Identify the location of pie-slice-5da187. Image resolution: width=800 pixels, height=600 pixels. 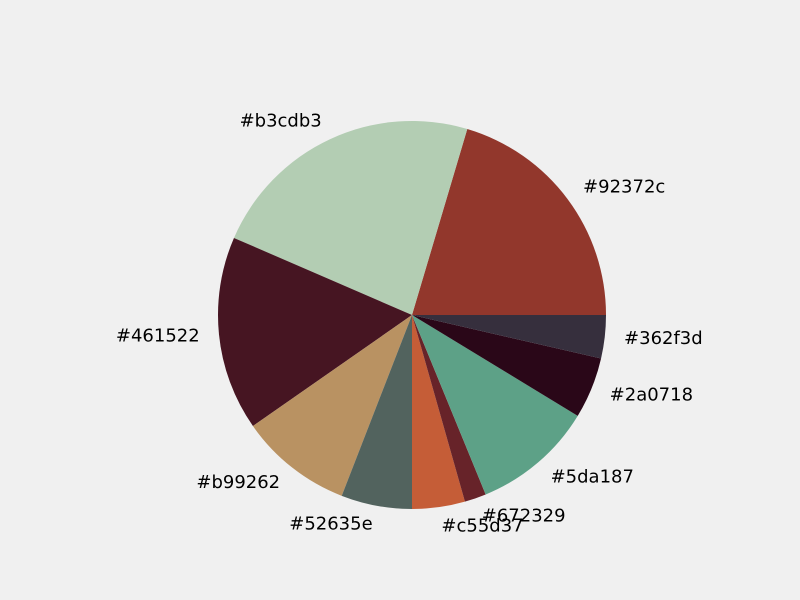
(495, 405).